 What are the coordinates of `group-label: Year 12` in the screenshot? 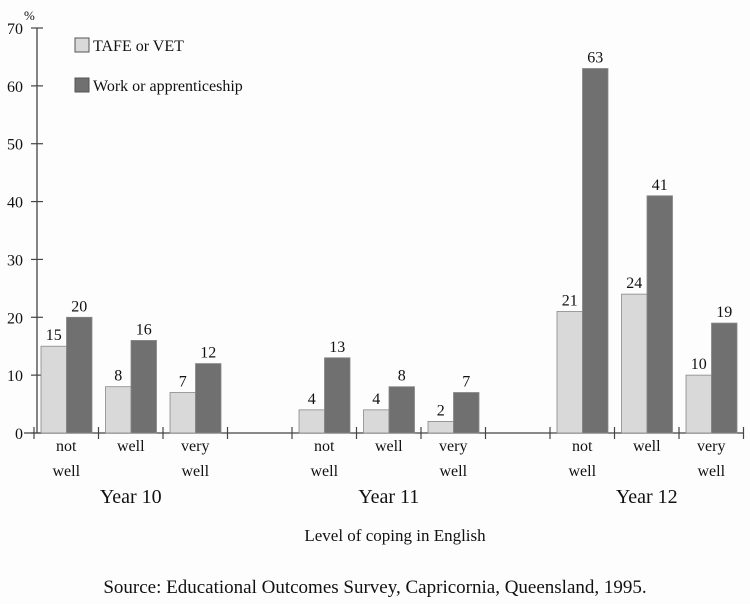 It's located at (647, 497).